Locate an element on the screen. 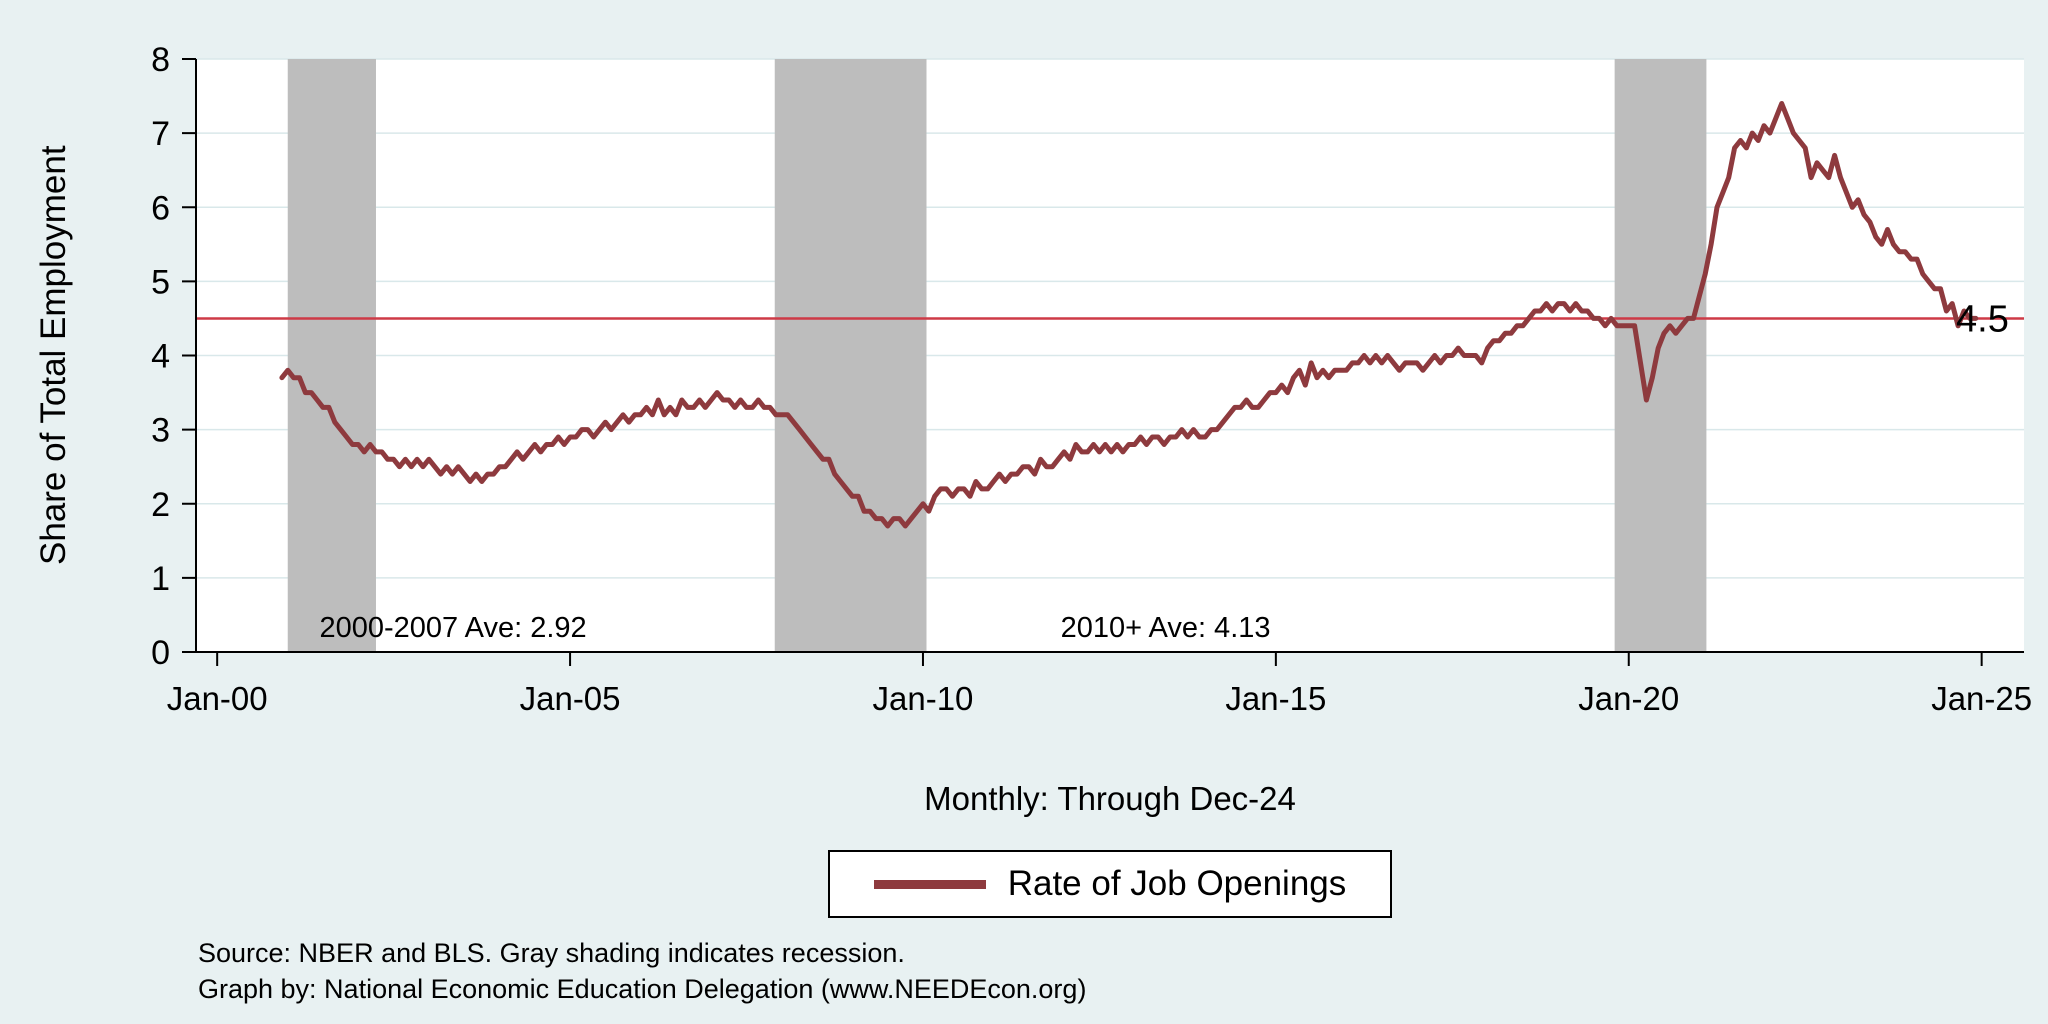  average-annotation: 2000-2007 Ave: 2.92 is located at coordinates (453, 628).